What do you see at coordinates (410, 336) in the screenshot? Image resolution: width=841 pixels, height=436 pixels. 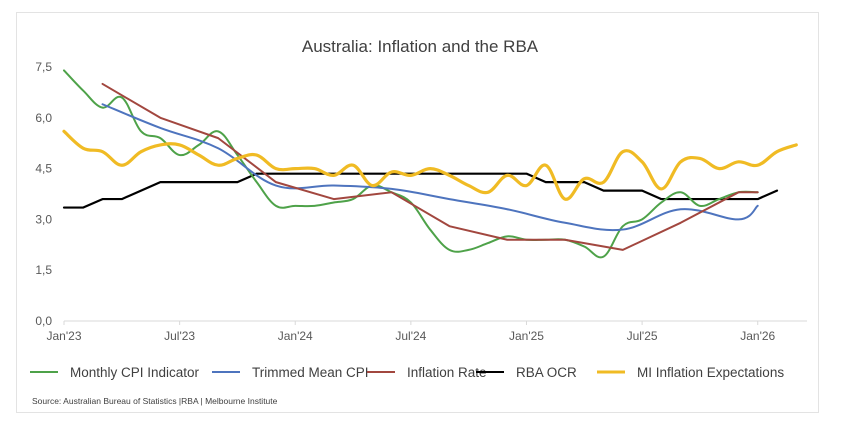 I see `x-tick-label: Jul'24` at bounding box center [410, 336].